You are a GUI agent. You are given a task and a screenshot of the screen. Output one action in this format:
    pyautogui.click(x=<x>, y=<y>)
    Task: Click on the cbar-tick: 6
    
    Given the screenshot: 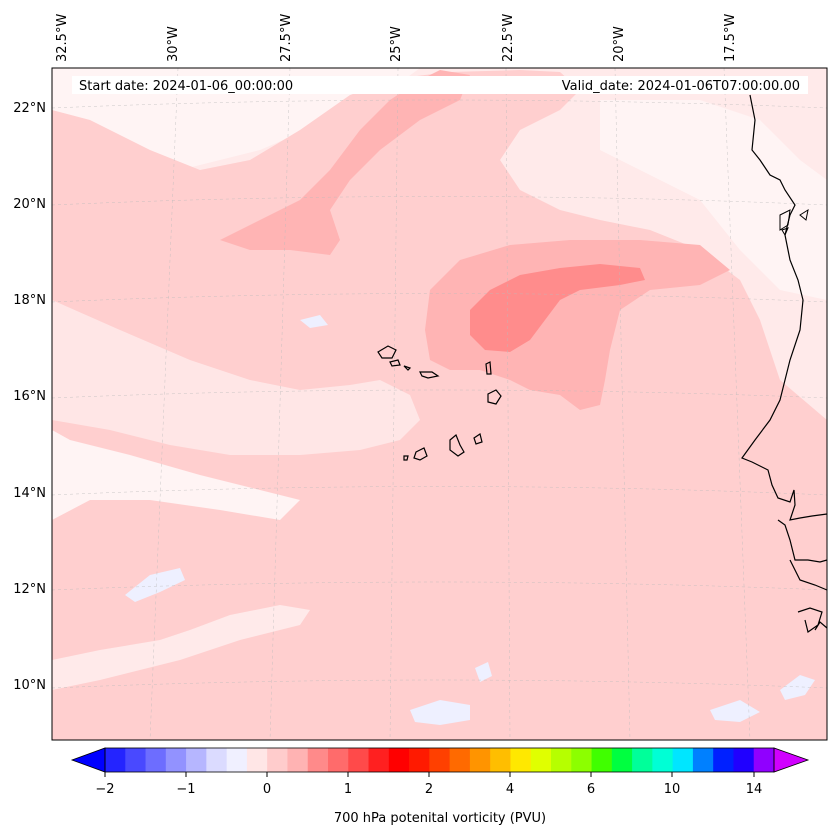 What is the action you would take?
    pyautogui.click(x=591, y=789)
    